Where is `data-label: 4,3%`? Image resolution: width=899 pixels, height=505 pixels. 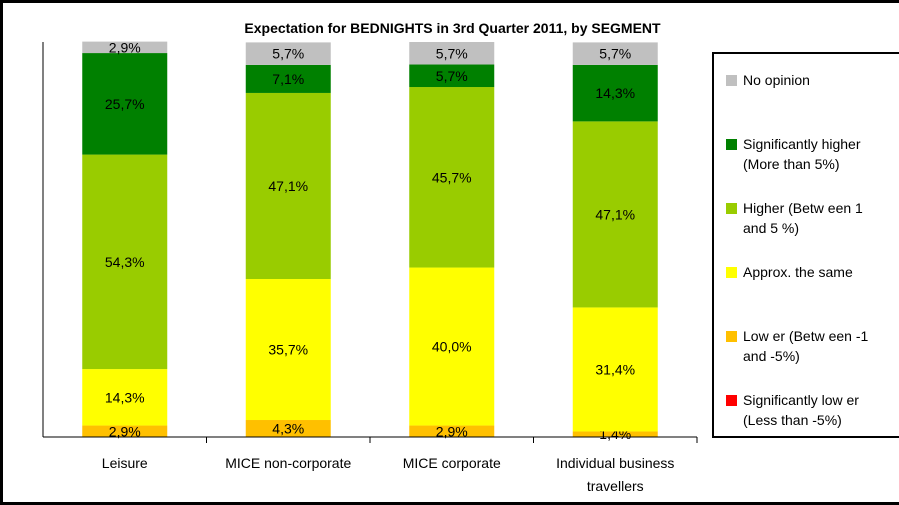 data-label: 4,3% is located at coordinates (288, 429).